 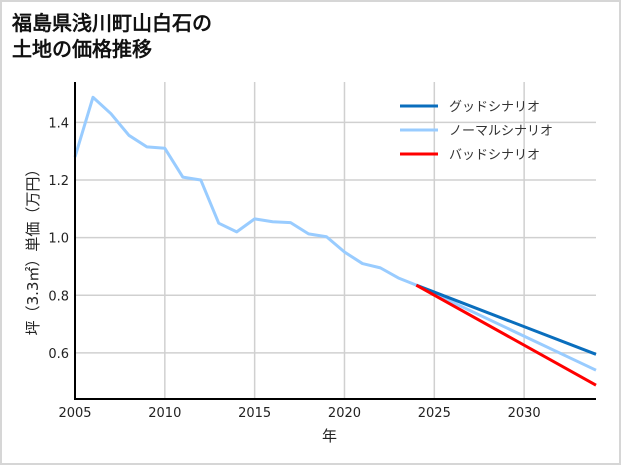 I want to click on y-axis-label: 坪（3.3㎡）単価（万円）, so click(x=33, y=249).